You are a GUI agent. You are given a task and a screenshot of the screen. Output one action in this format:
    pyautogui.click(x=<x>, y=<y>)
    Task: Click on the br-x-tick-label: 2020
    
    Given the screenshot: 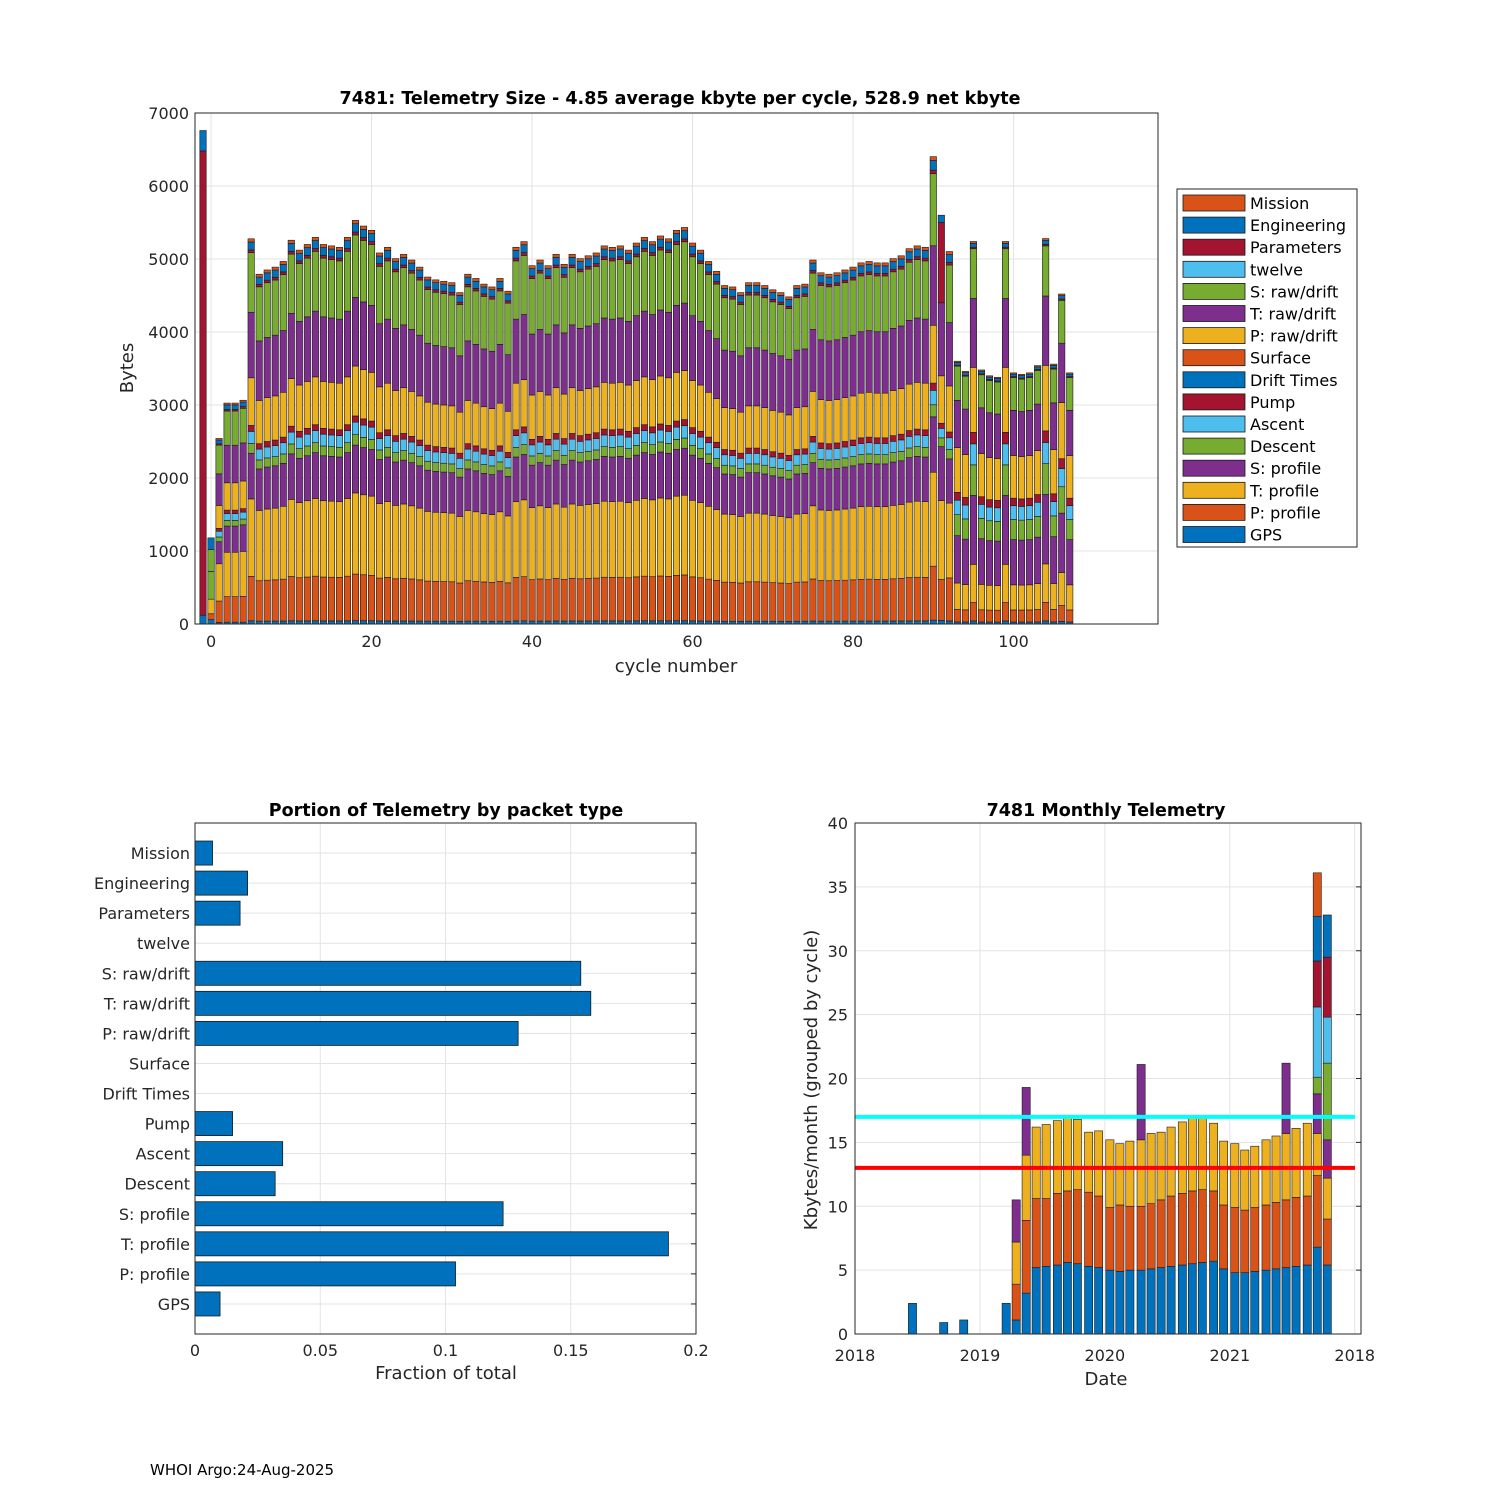 What is the action you would take?
    pyautogui.click(x=1105, y=1355)
    